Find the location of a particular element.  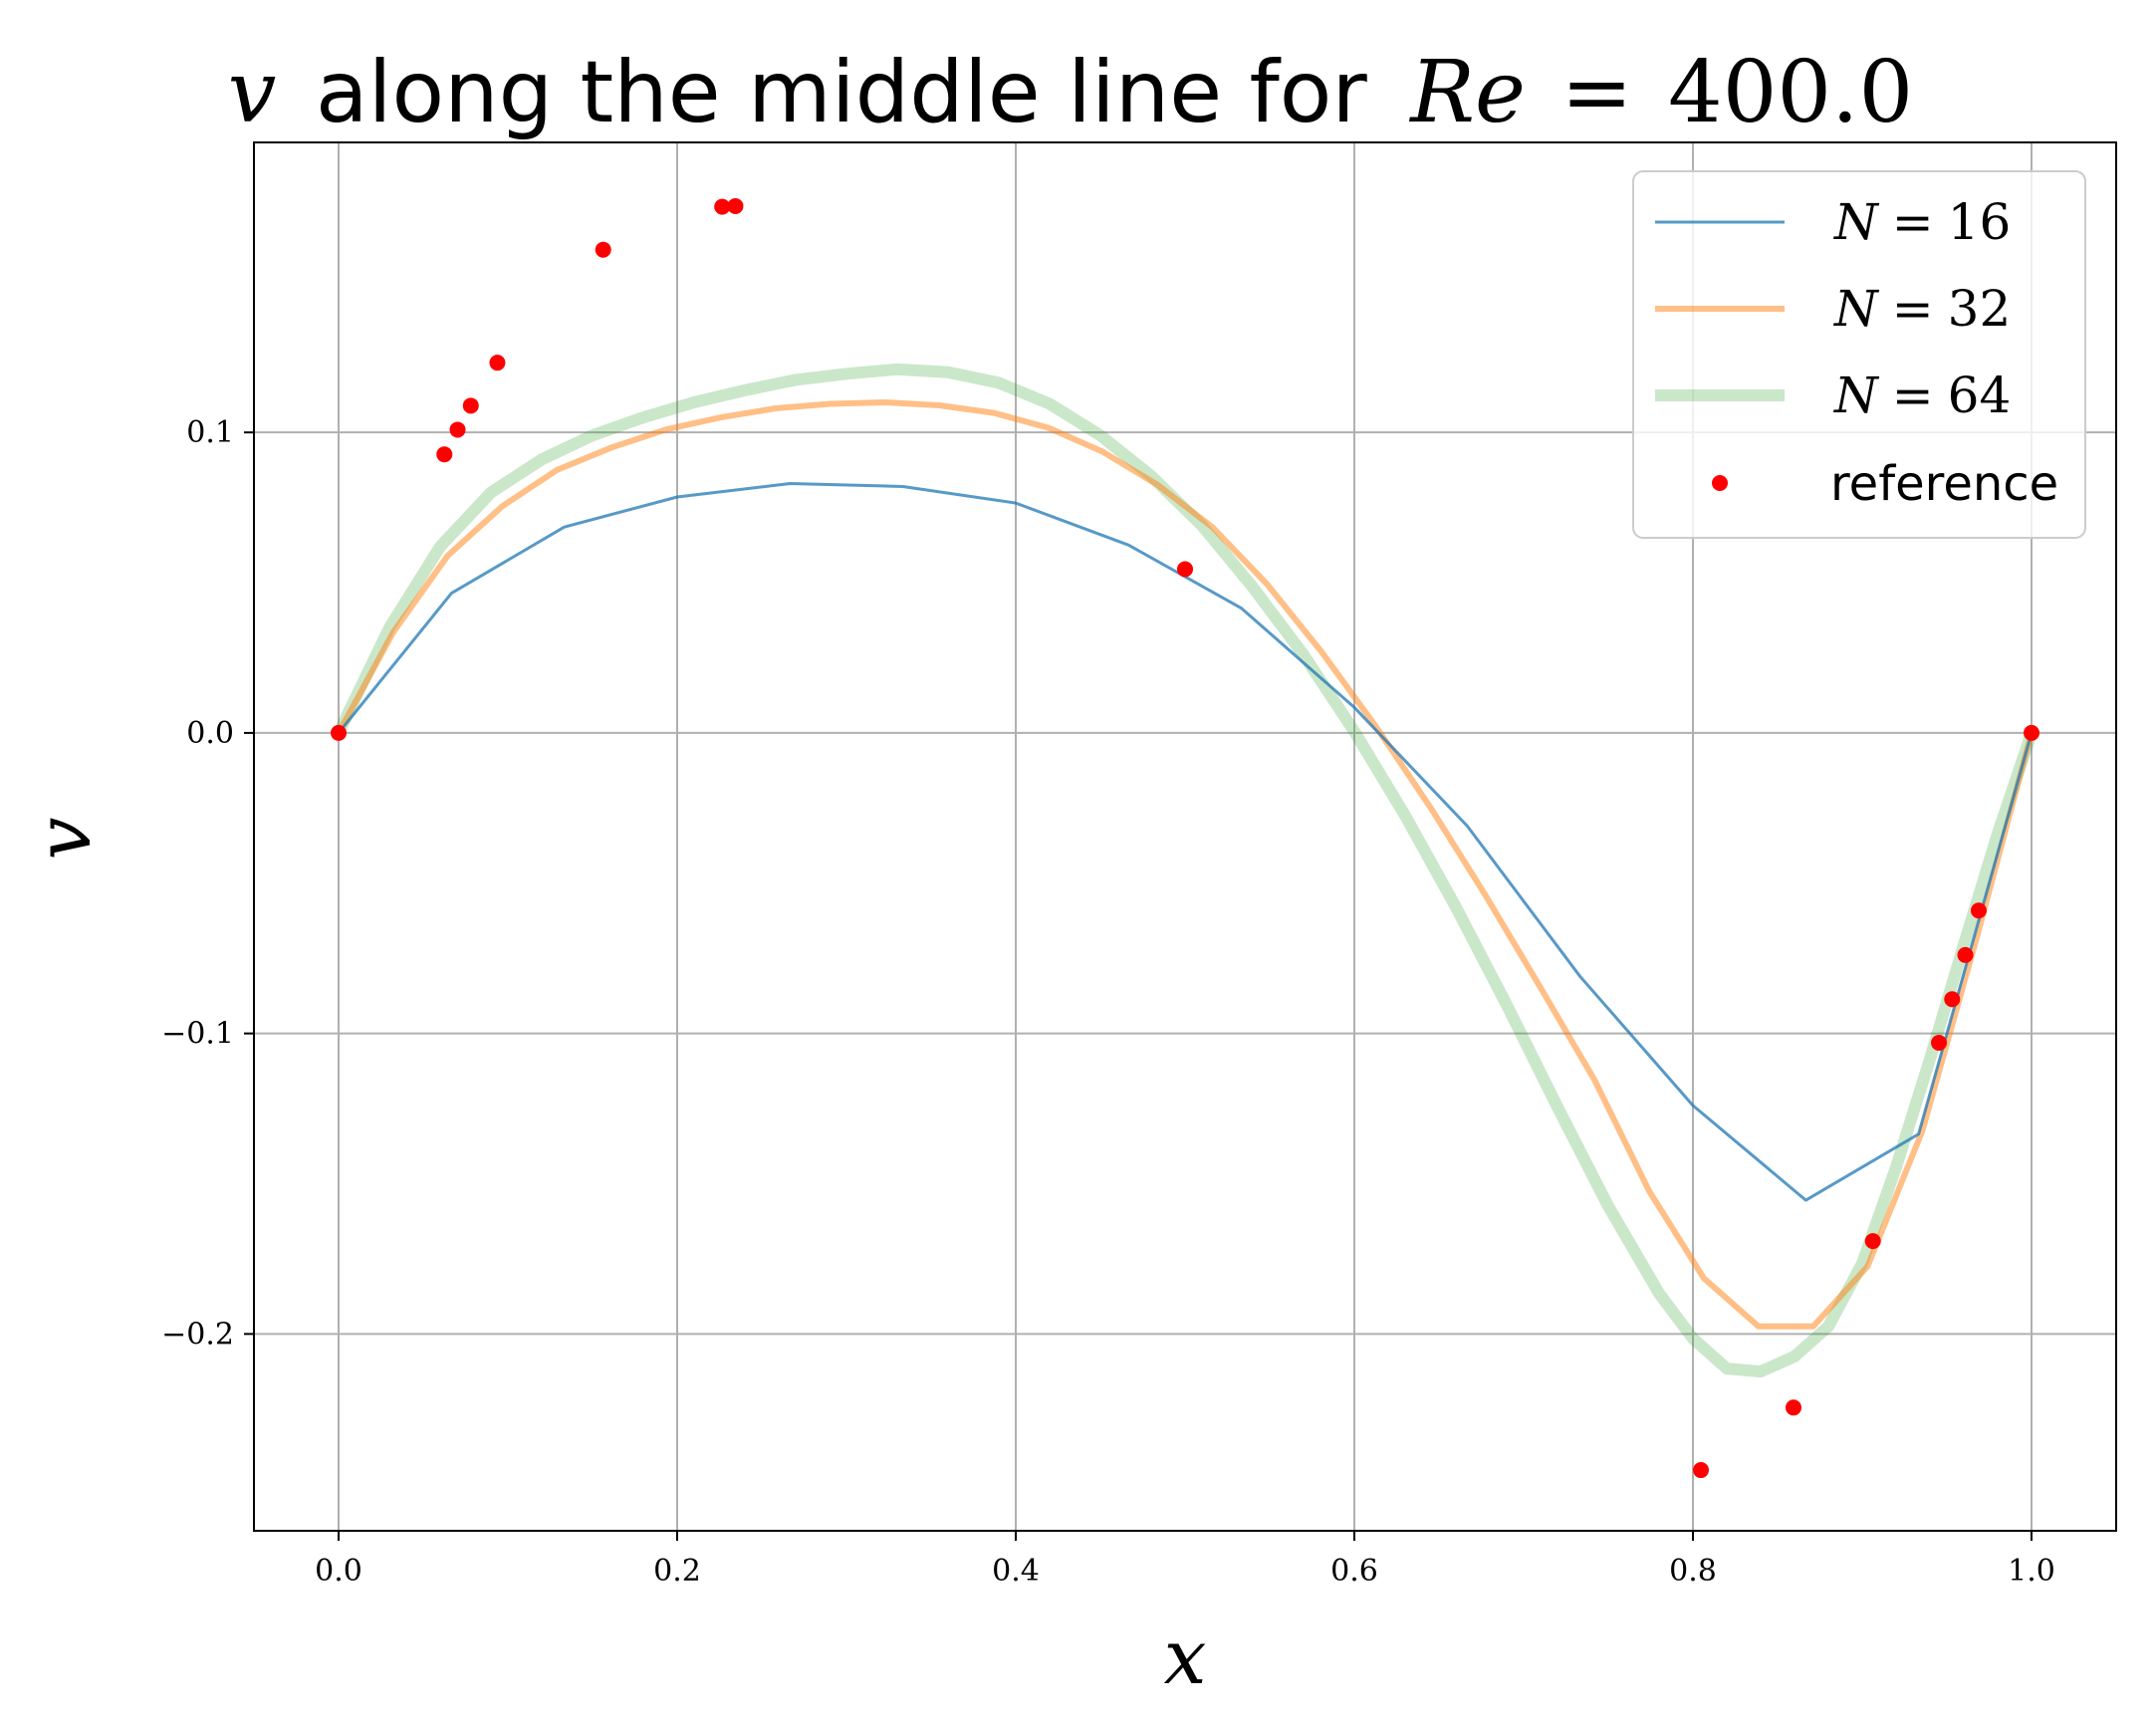

legend-label-reference: reference is located at coordinates (1944, 484).